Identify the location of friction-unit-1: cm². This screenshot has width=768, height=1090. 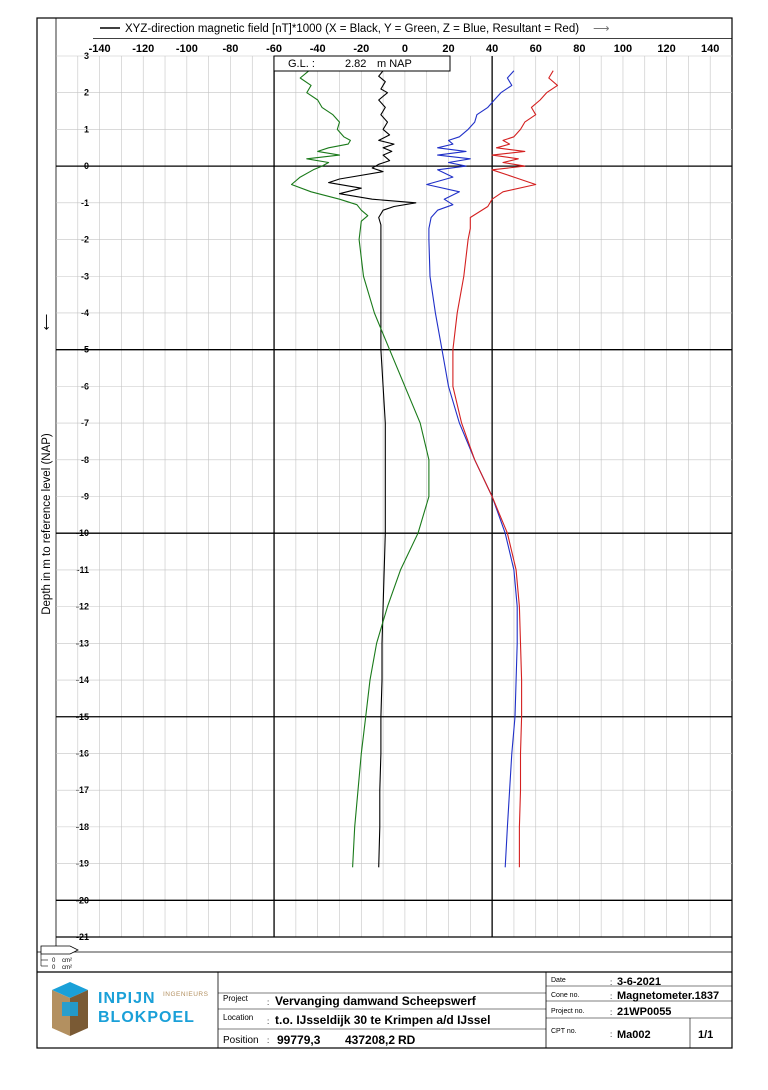
(67, 961).